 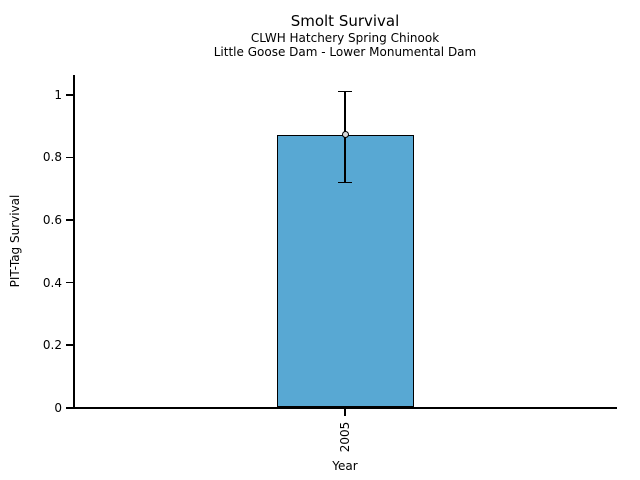 I want to click on chart-title: Smolt Survival, so click(x=345, y=21).